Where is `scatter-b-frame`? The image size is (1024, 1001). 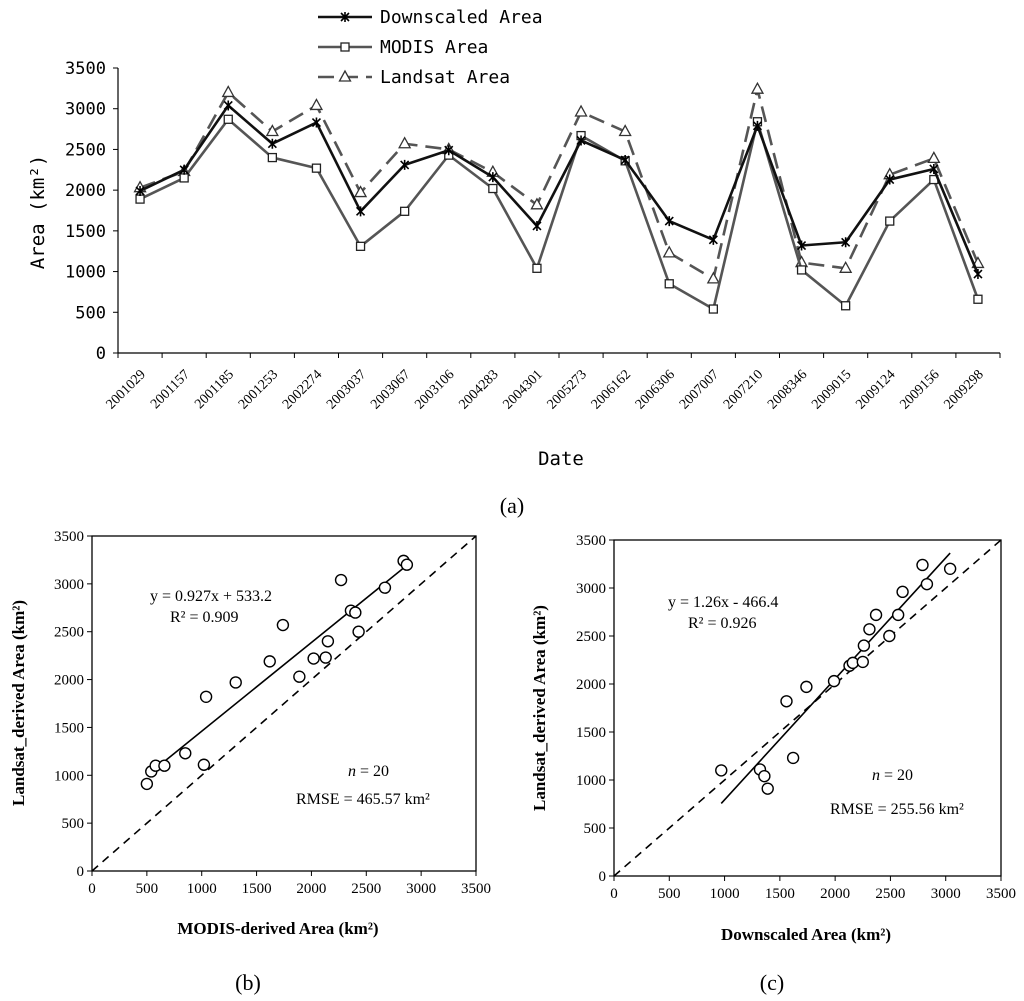
scatter-b-frame is located at coordinates (284, 703).